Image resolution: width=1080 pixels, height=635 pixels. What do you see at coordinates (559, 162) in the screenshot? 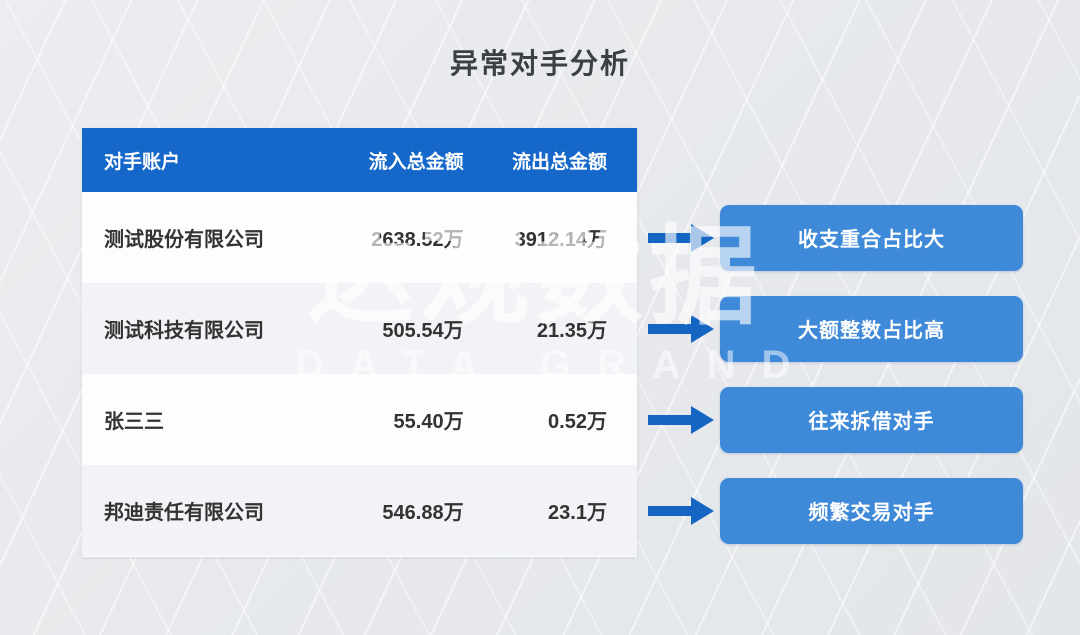
I see `header-cell-outflow: 流出总金额` at bounding box center [559, 162].